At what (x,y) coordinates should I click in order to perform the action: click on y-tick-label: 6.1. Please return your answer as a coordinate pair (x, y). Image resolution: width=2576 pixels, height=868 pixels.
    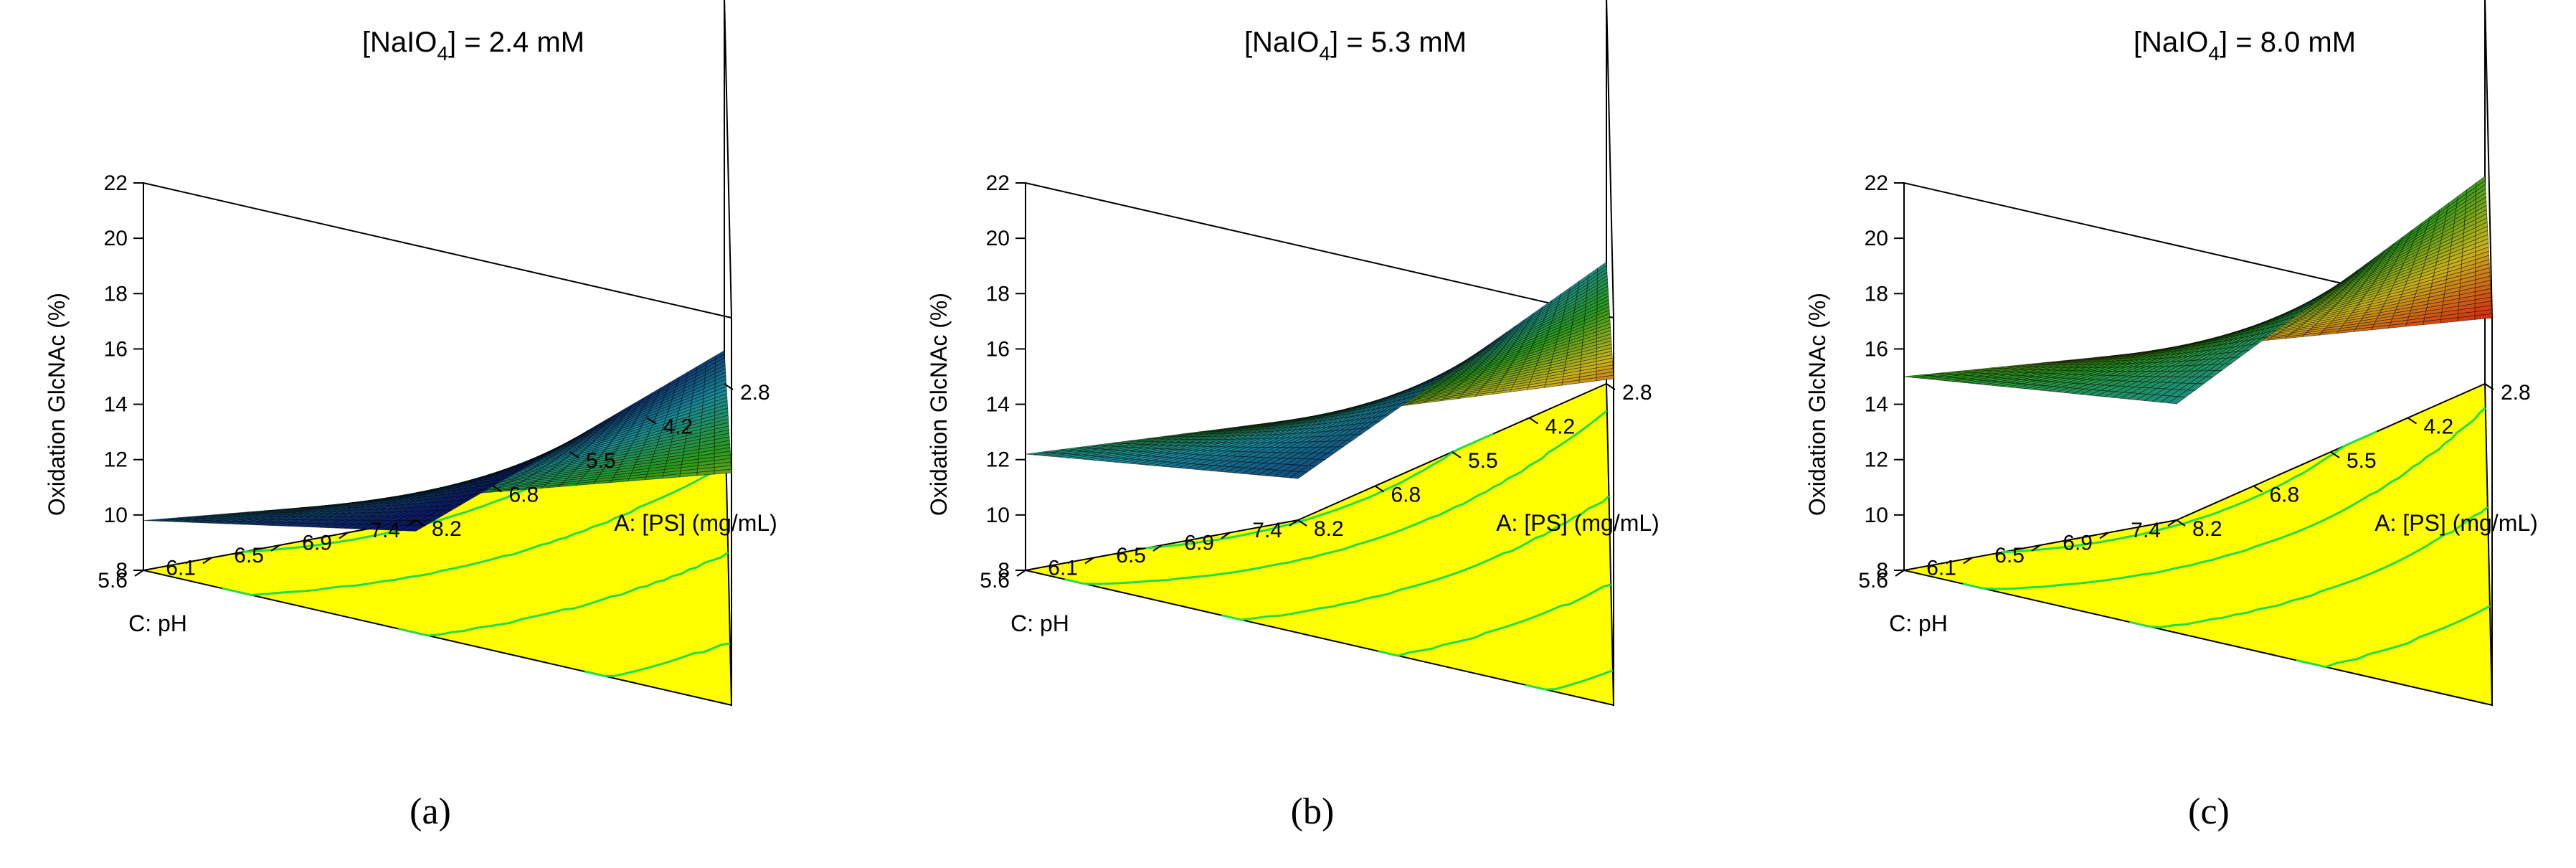
    Looking at the image, I should click on (1063, 568).